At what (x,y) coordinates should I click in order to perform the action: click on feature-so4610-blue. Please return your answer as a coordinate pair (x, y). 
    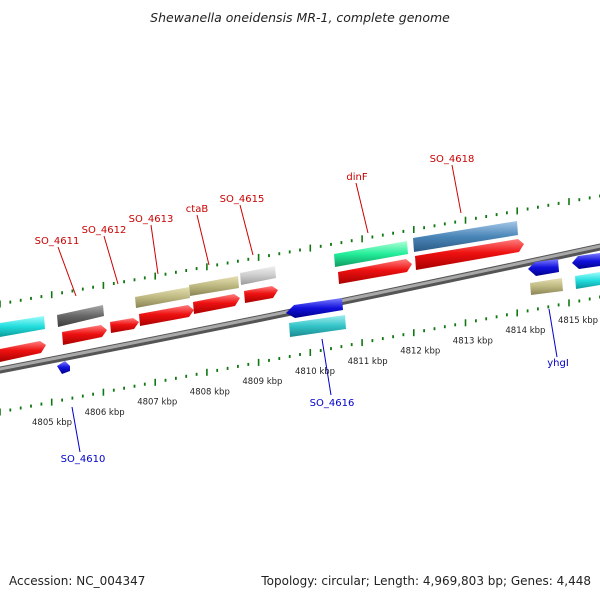
    Looking at the image, I should click on (63, 367).